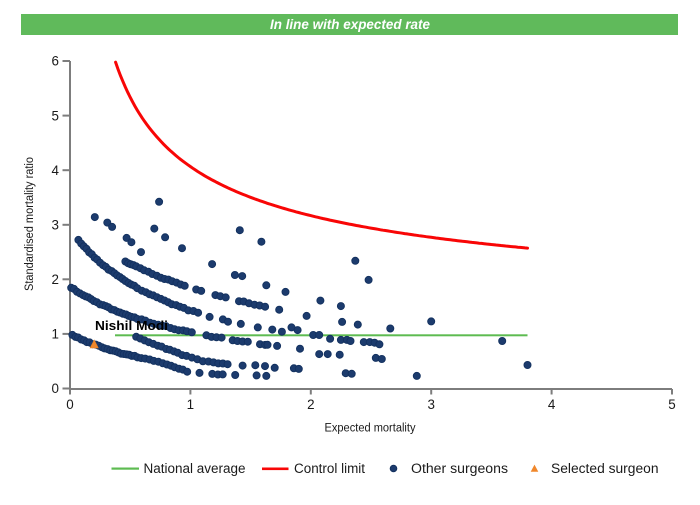 This screenshot has width=700, height=505. Describe the element at coordinates (30, 224) in the screenshot. I see `svg-text: Standardised mortality ratio` at that location.